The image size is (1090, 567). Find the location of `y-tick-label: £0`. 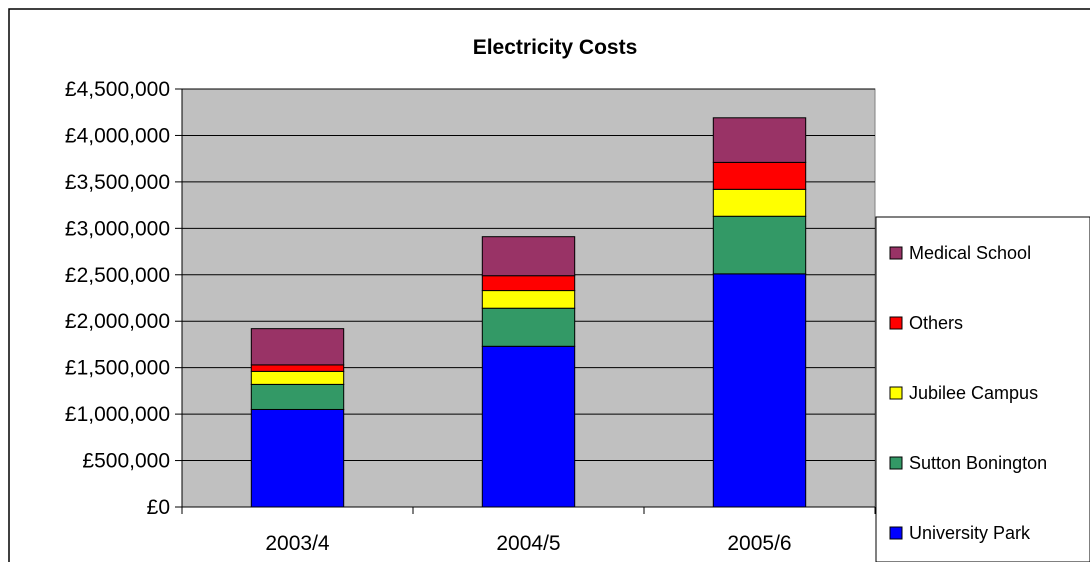

y-tick-label: £0 is located at coordinates (158, 507).